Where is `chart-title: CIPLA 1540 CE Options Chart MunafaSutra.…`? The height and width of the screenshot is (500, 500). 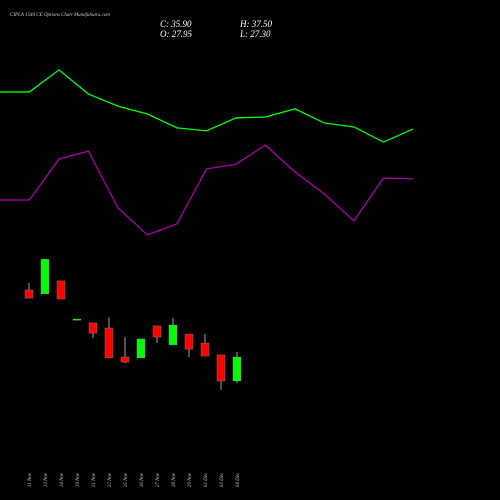 chart-title: CIPLA 1540 CE Options Chart MunafaSutra.… is located at coordinates (60, 15).